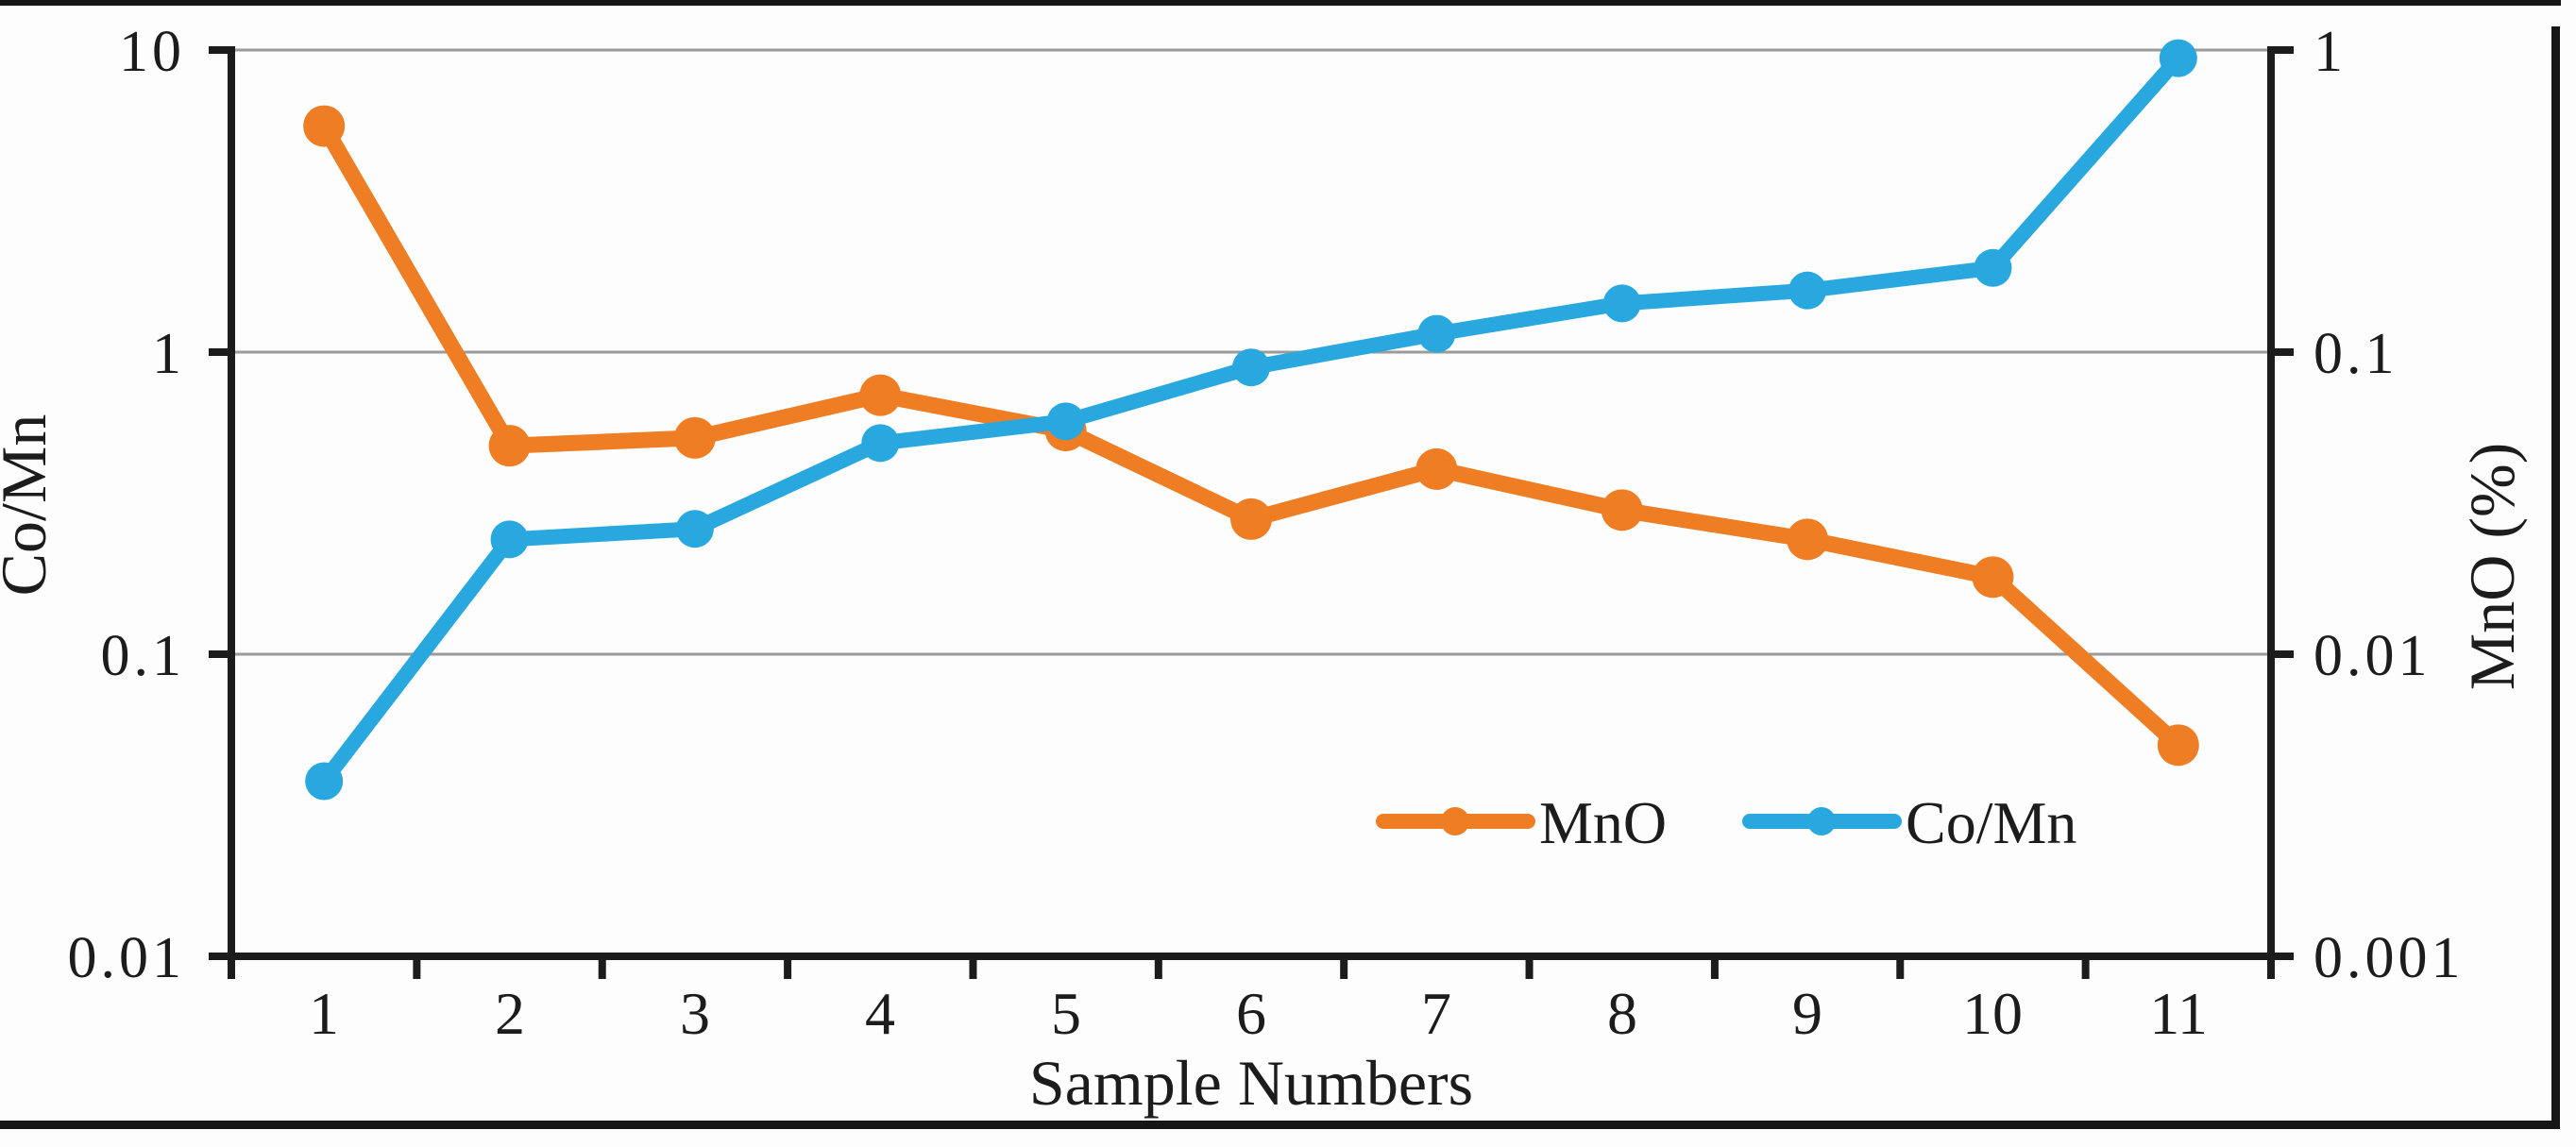 The image size is (2576, 1147). What do you see at coordinates (2178, 1013) in the screenshot?
I see `x-tick-11: 11` at bounding box center [2178, 1013].